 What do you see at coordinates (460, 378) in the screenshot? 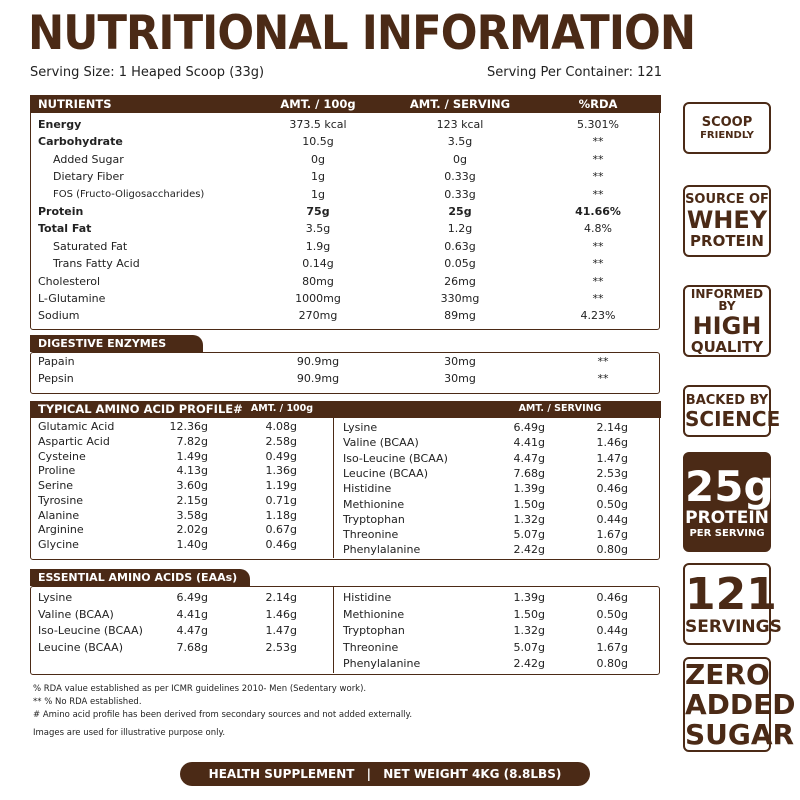
I see `enzyme-value: 30mg` at bounding box center [460, 378].